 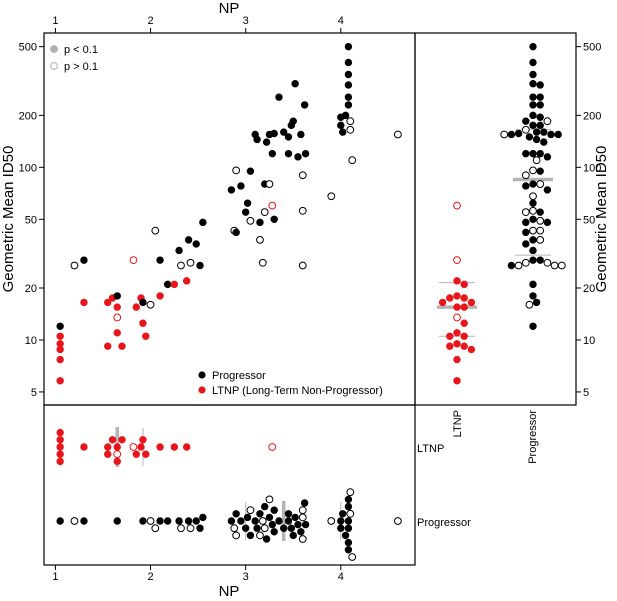 I want to click on legend-ltnp-label: LTNP (Long-Term Non-Progressor), so click(x=297, y=391).